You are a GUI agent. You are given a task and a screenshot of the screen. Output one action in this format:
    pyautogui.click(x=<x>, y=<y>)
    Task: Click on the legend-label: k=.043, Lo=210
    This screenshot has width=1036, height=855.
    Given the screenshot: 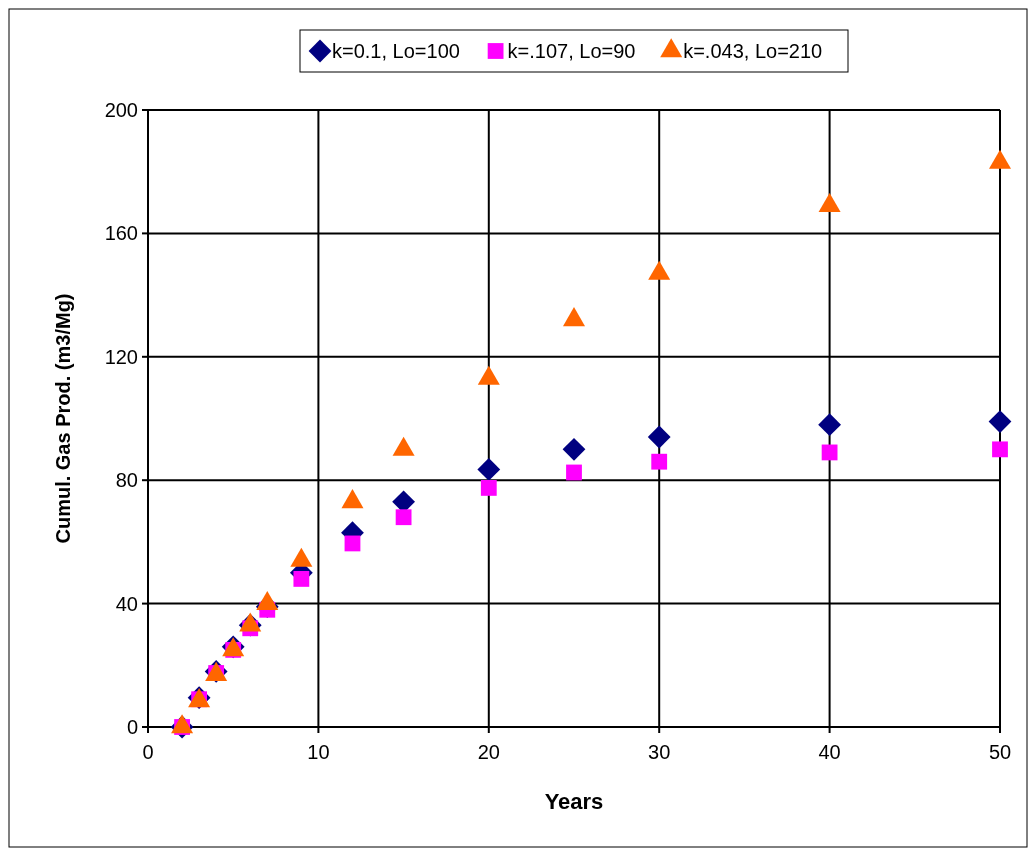 What is the action you would take?
    pyautogui.click(x=753, y=51)
    